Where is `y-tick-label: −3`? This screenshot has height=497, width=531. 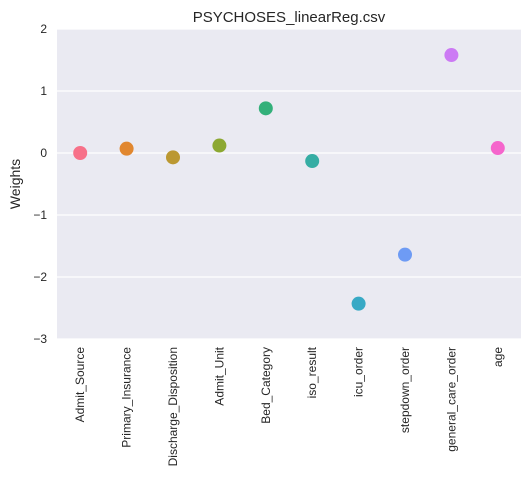 y-tick-label: −3 is located at coordinates (40, 339).